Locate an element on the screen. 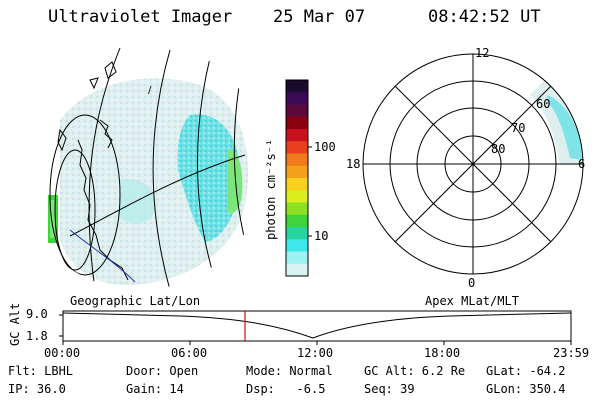 This screenshot has height=400, width=600. info-gcalt: GC Alt: 6.2 Re is located at coordinates (415, 371).